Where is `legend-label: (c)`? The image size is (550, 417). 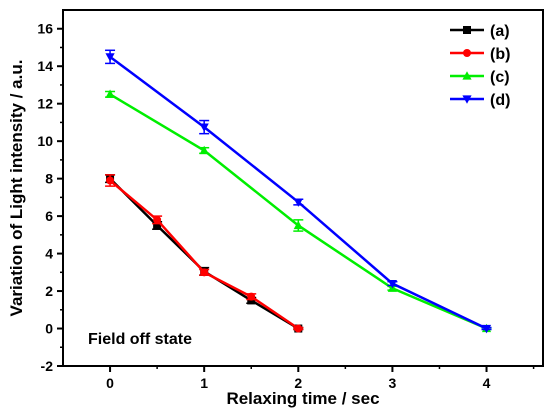
legend-label: (c) is located at coordinates (500, 77).